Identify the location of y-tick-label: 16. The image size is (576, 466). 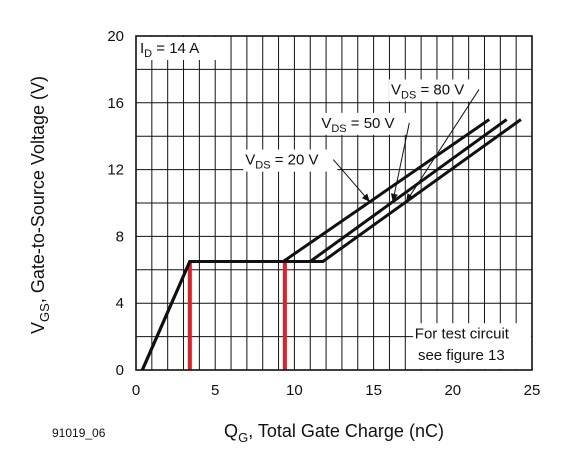
(115, 103).